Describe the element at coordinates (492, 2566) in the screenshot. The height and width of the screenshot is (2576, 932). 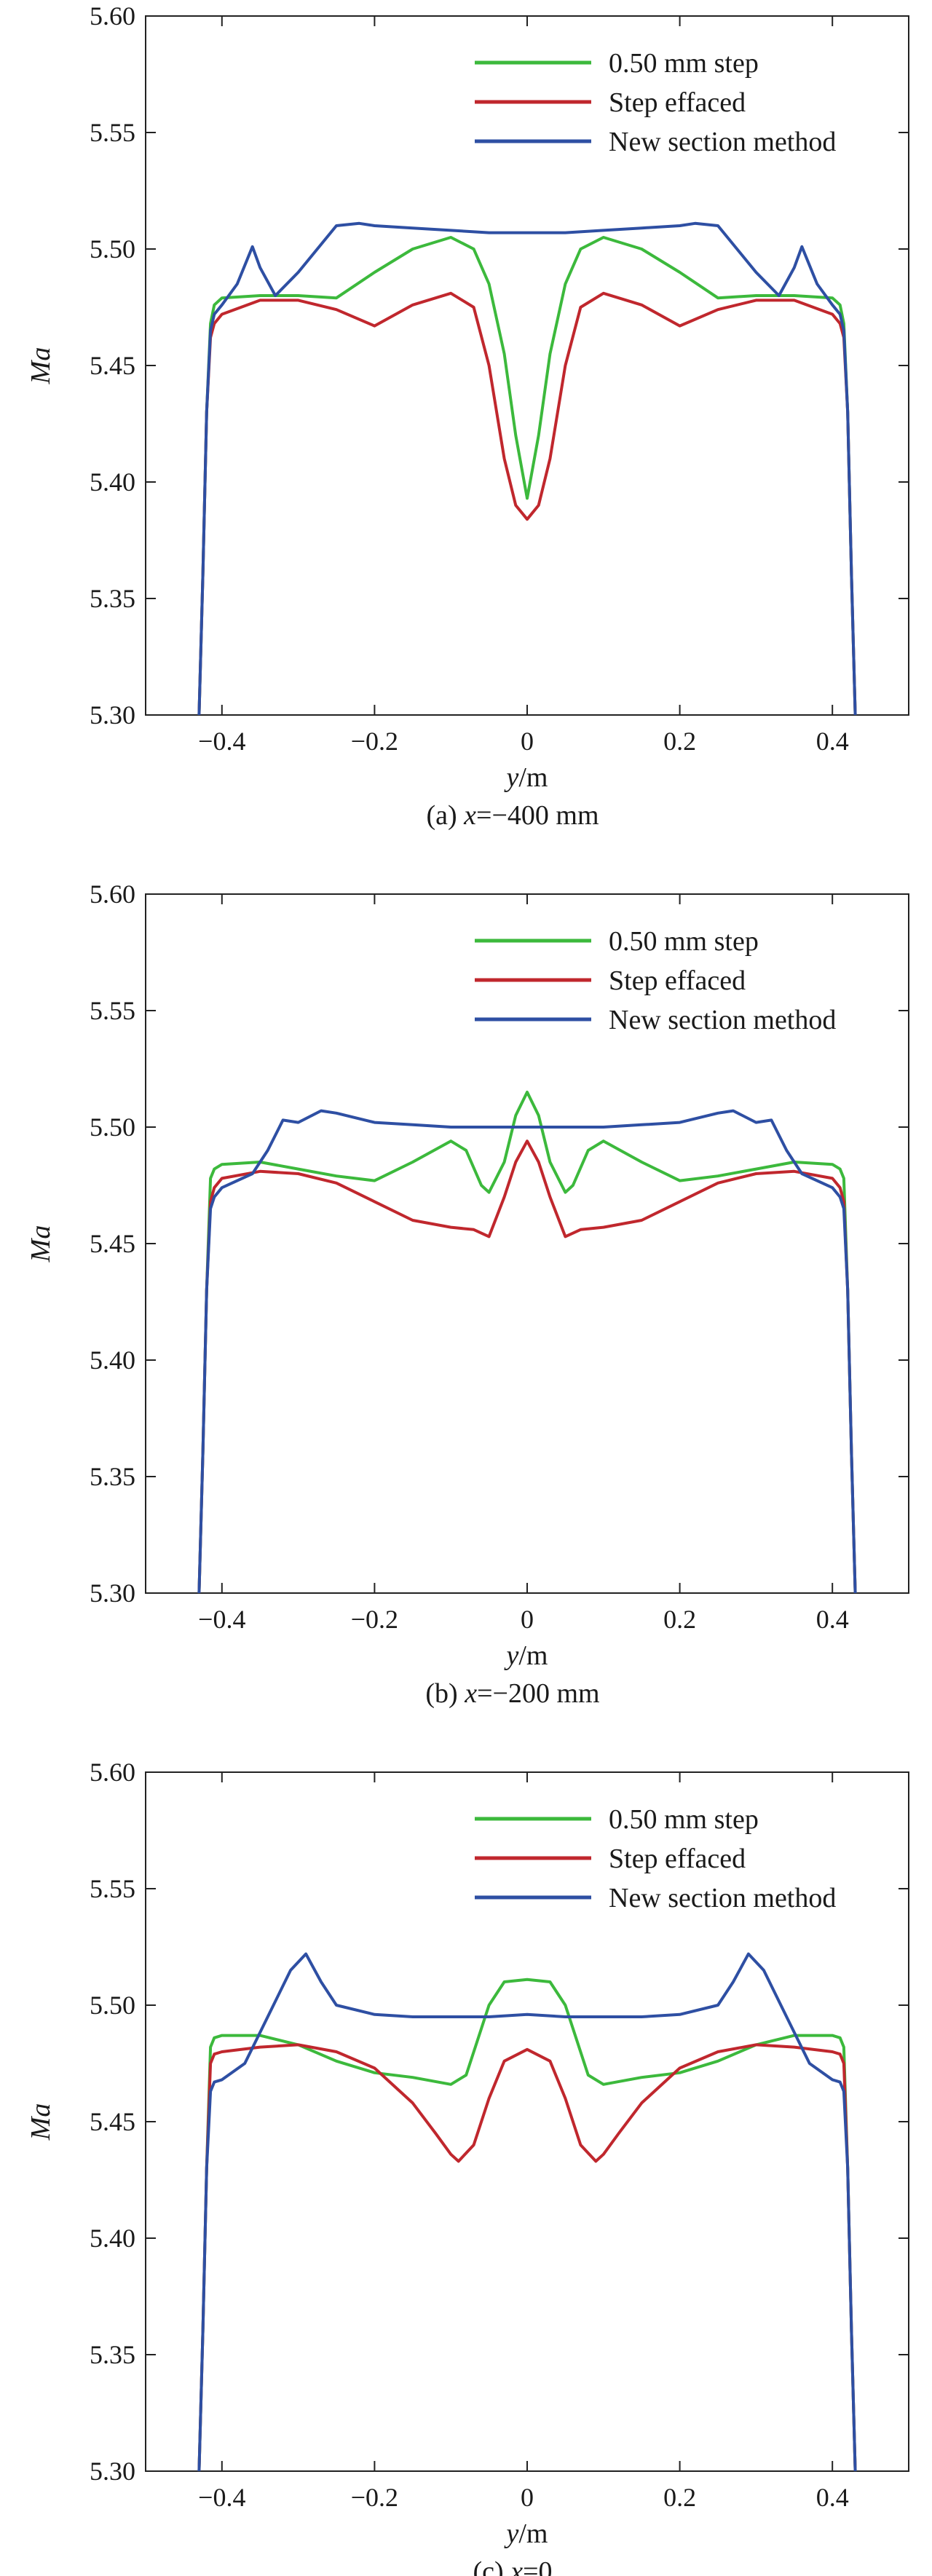
I see `panel-caption-prefix: (c)` at that location.